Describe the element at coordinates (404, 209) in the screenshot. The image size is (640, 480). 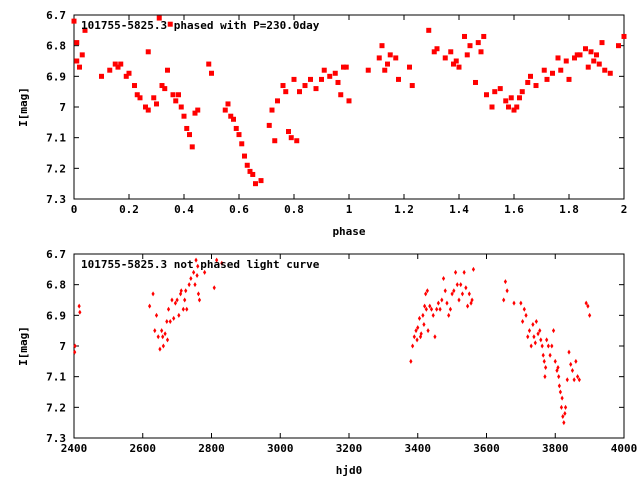
I see `phased-x-tick-label: 1.2` at that location.